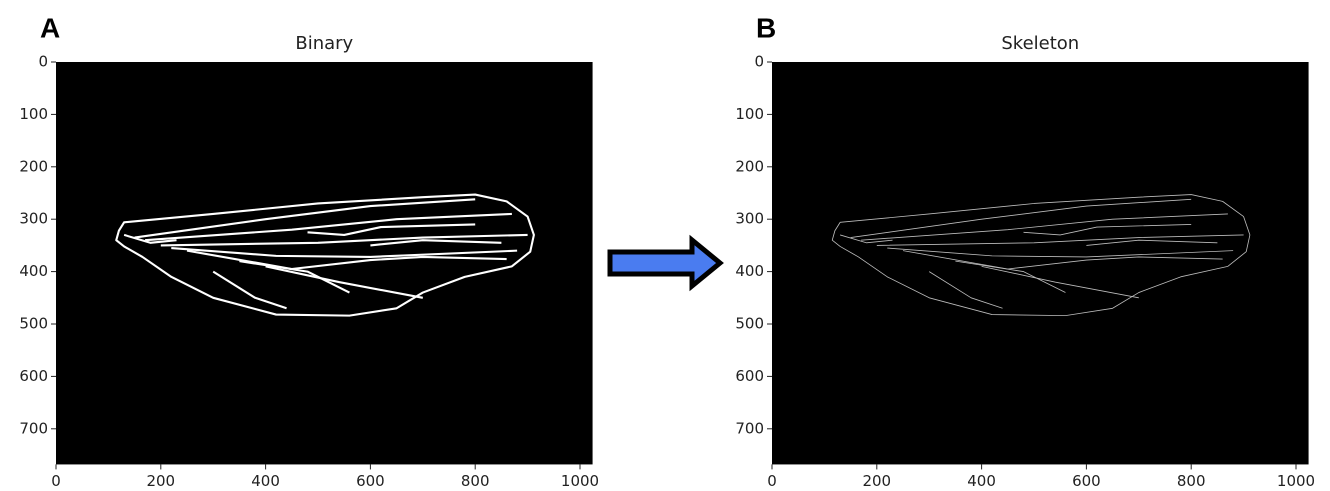 The height and width of the screenshot is (491, 1330). I want to click on arrow, so click(665, 263).